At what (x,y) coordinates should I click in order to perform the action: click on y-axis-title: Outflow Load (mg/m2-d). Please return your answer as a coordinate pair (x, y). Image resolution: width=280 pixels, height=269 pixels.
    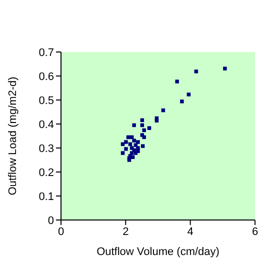
    Looking at the image, I should click on (12, 136).